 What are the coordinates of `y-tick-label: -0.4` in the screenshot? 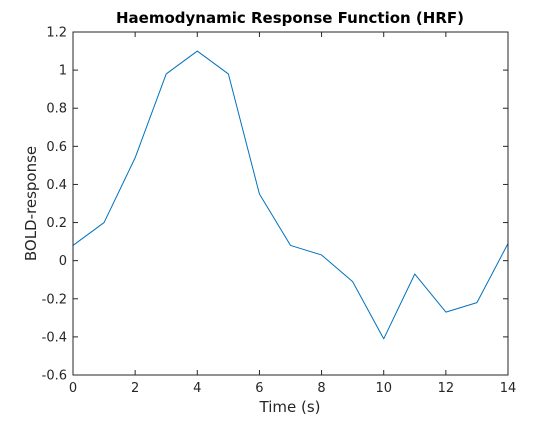 It's located at (54, 337).